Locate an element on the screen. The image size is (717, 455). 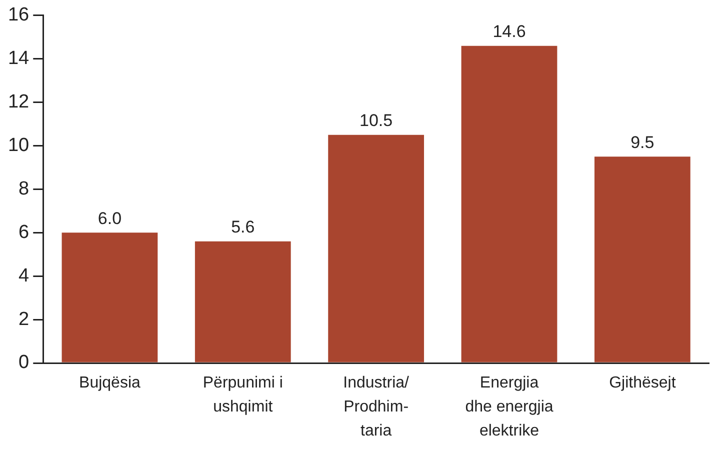
y-tick-label: 10 is located at coordinates (19, 145).